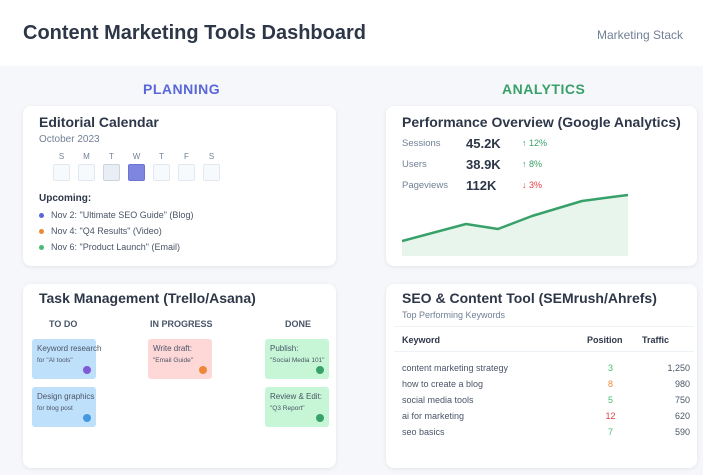 This screenshot has width=703, height=475. I want to click on traffic-sparkline-chart, so click(515, 224).